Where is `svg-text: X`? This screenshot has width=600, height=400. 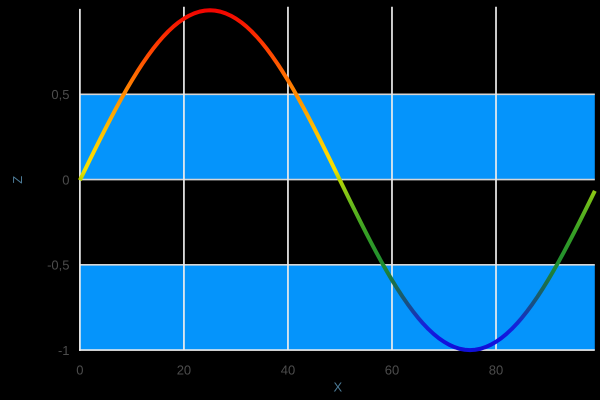 svg-text: X is located at coordinates (337, 386).